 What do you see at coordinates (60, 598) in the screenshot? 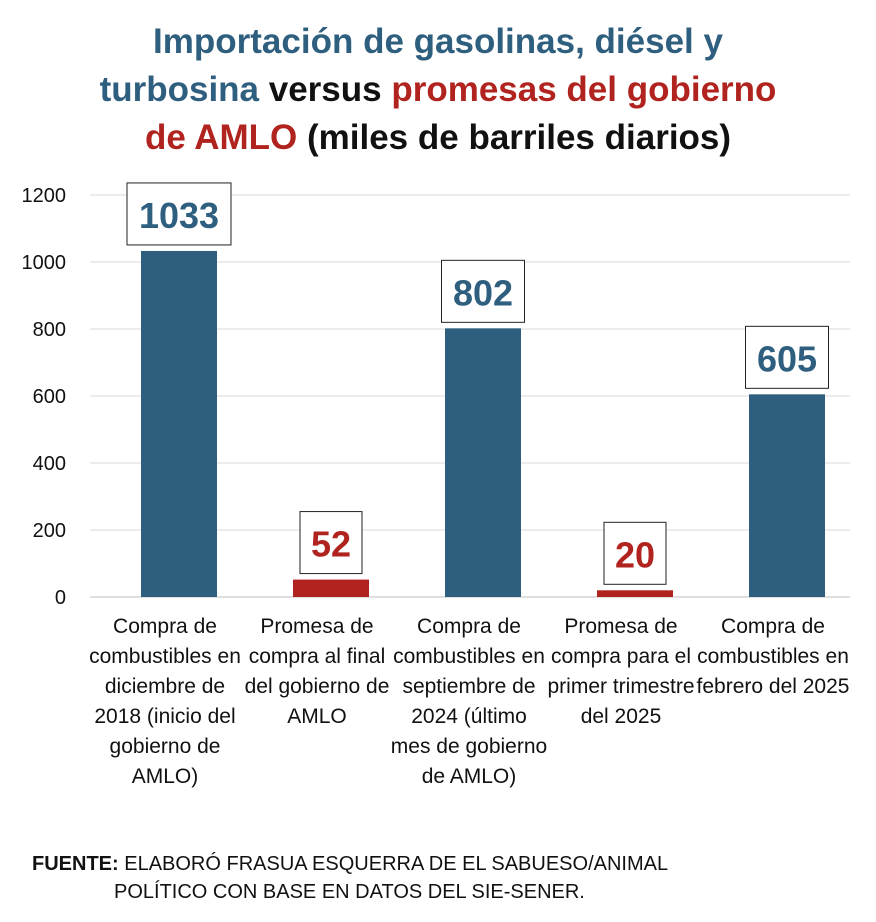
I see `y-tick-0: 0` at bounding box center [60, 598].